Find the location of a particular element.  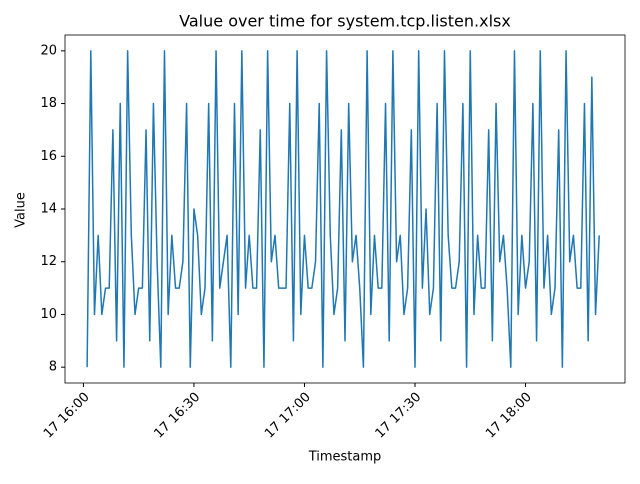

y-tick-label: 8 is located at coordinates (53, 367).